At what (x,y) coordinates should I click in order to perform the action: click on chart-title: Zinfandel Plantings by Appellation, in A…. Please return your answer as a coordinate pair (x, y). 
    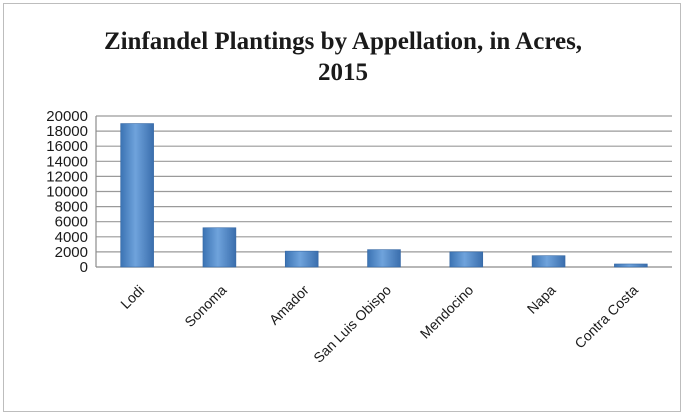
    Looking at the image, I should click on (343, 57).